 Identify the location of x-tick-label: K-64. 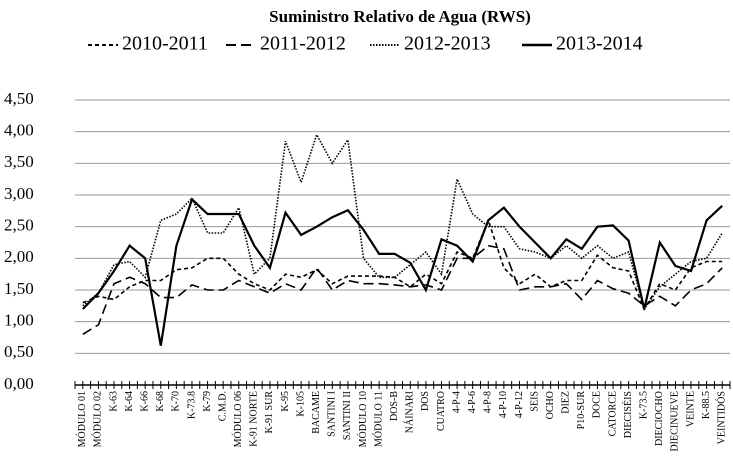
(129, 401).